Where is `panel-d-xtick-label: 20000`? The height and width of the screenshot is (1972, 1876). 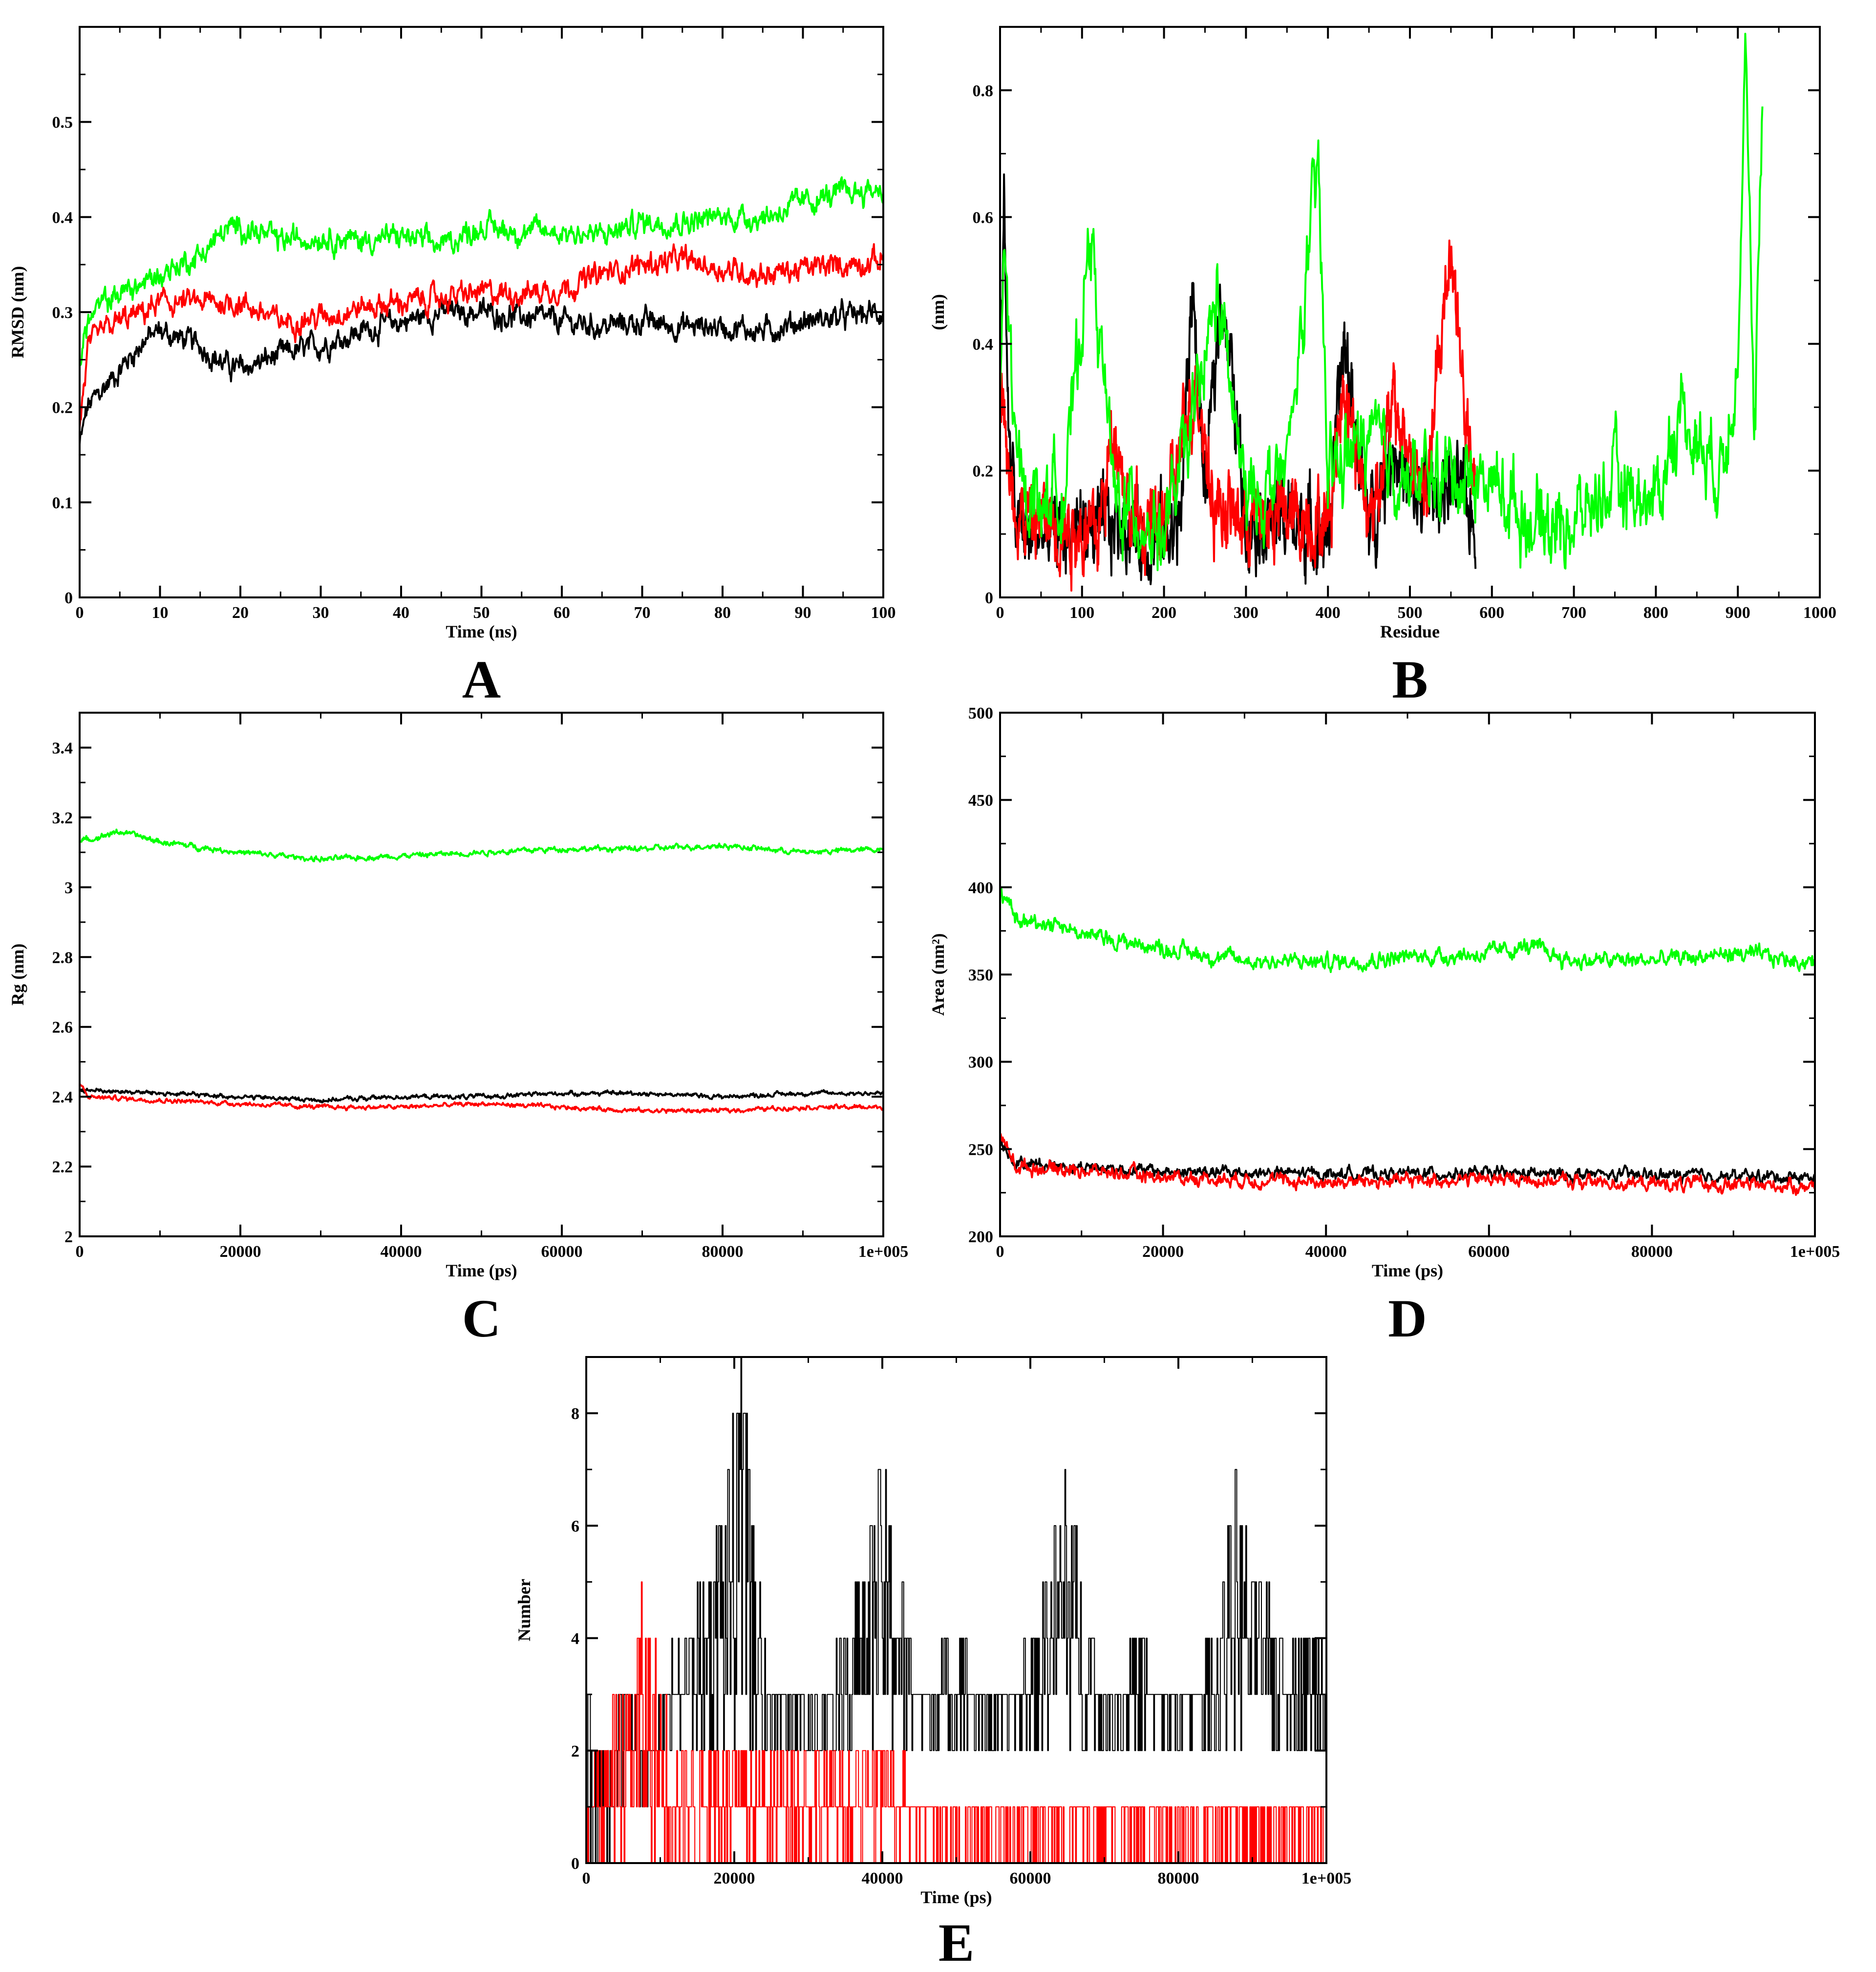
panel-d-xtick-label: 20000 is located at coordinates (1163, 1252).